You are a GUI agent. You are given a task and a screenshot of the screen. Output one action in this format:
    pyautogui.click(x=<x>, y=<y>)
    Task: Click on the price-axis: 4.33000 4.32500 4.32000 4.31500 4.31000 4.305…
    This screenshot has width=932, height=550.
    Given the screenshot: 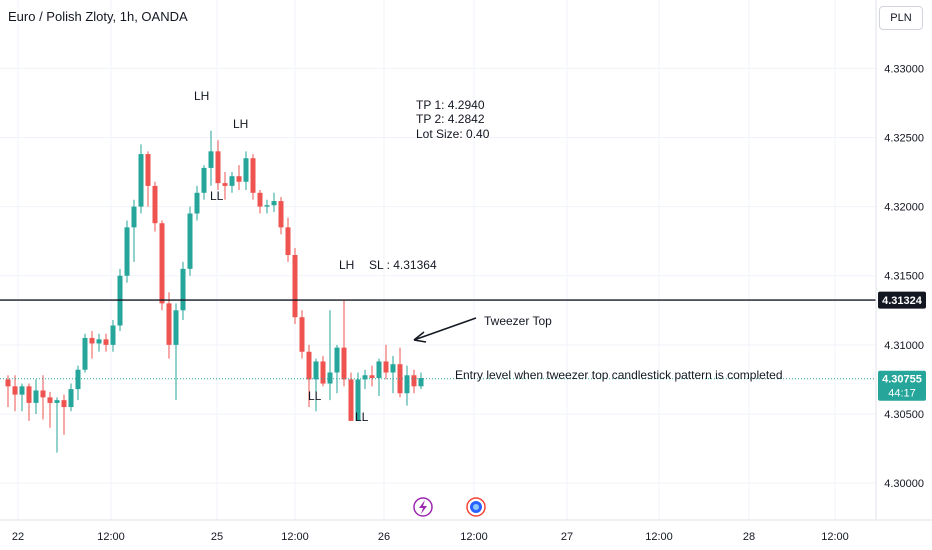 What is the action you would take?
    pyautogui.click(x=904, y=276)
    